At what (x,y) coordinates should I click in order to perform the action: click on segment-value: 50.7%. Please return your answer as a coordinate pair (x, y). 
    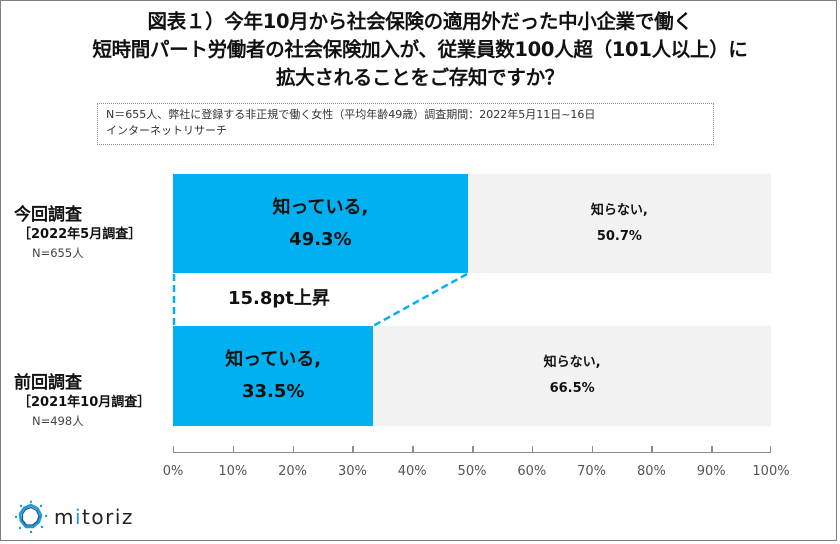
    Looking at the image, I should click on (619, 236).